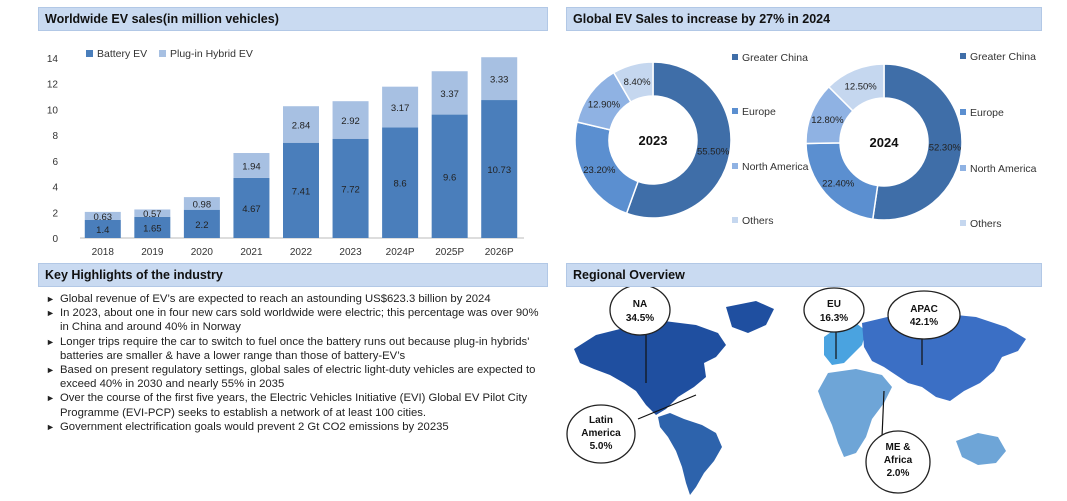 Image resolution: width=1067 pixels, height=501 pixels. What do you see at coordinates (1003, 57) in the screenshot?
I see `donut-legend-label: Greater China` at bounding box center [1003, 57].